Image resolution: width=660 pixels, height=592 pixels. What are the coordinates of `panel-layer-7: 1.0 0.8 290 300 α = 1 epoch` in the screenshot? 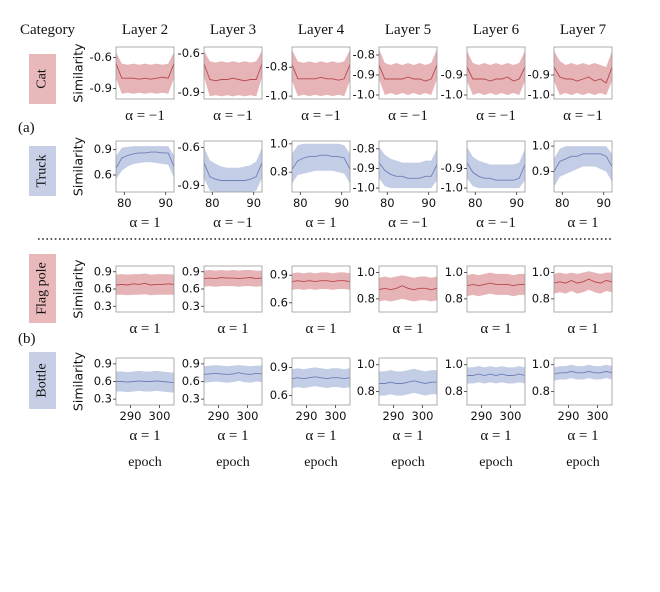 It's located at (572, 413).